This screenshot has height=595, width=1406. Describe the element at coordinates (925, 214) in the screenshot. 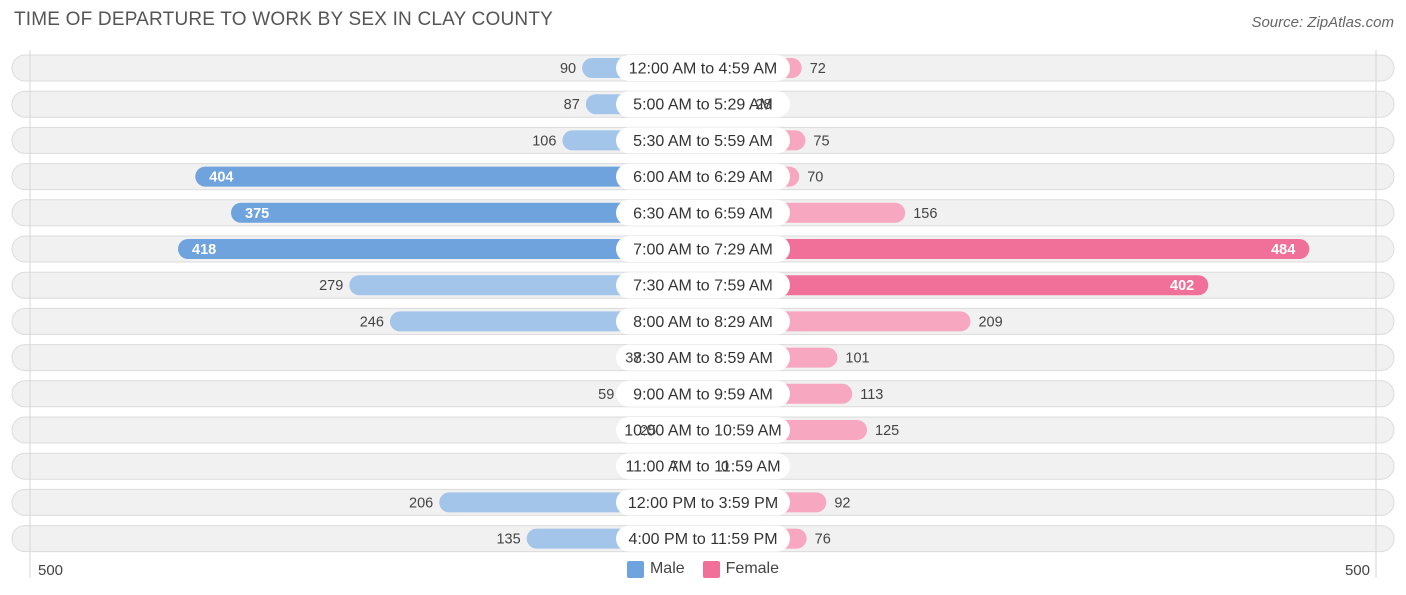

I see `value-label-female: 156` at that location.